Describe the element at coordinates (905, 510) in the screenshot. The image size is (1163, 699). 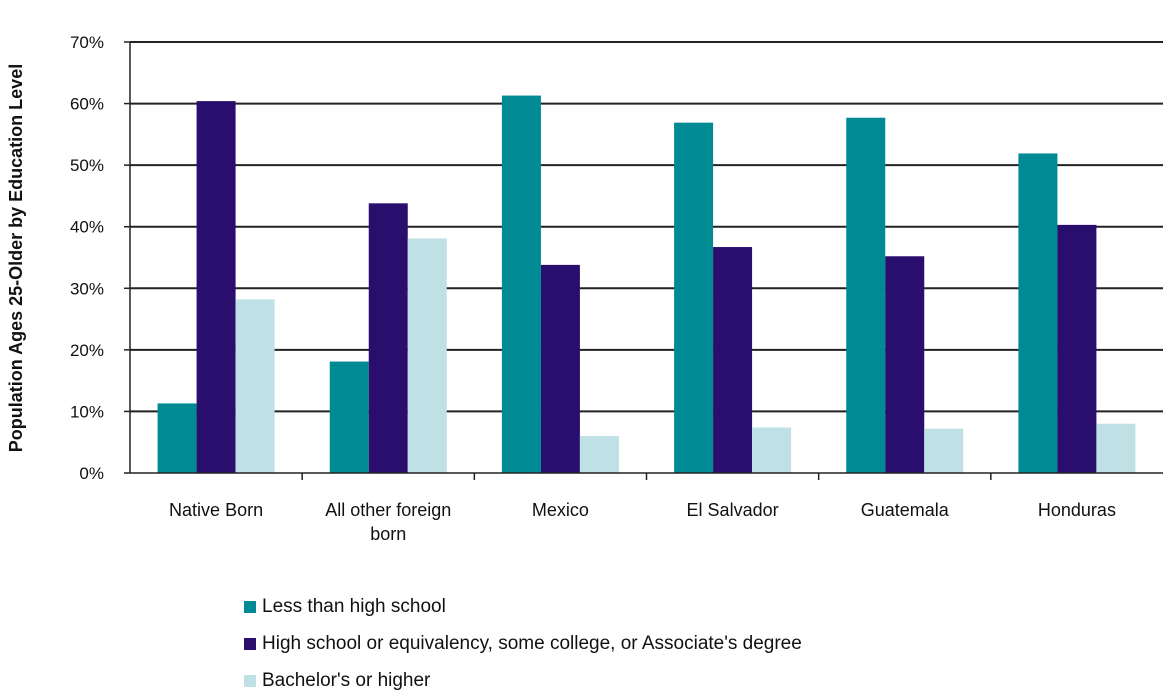
I see `x-tick-label: Guatemala` at that location.